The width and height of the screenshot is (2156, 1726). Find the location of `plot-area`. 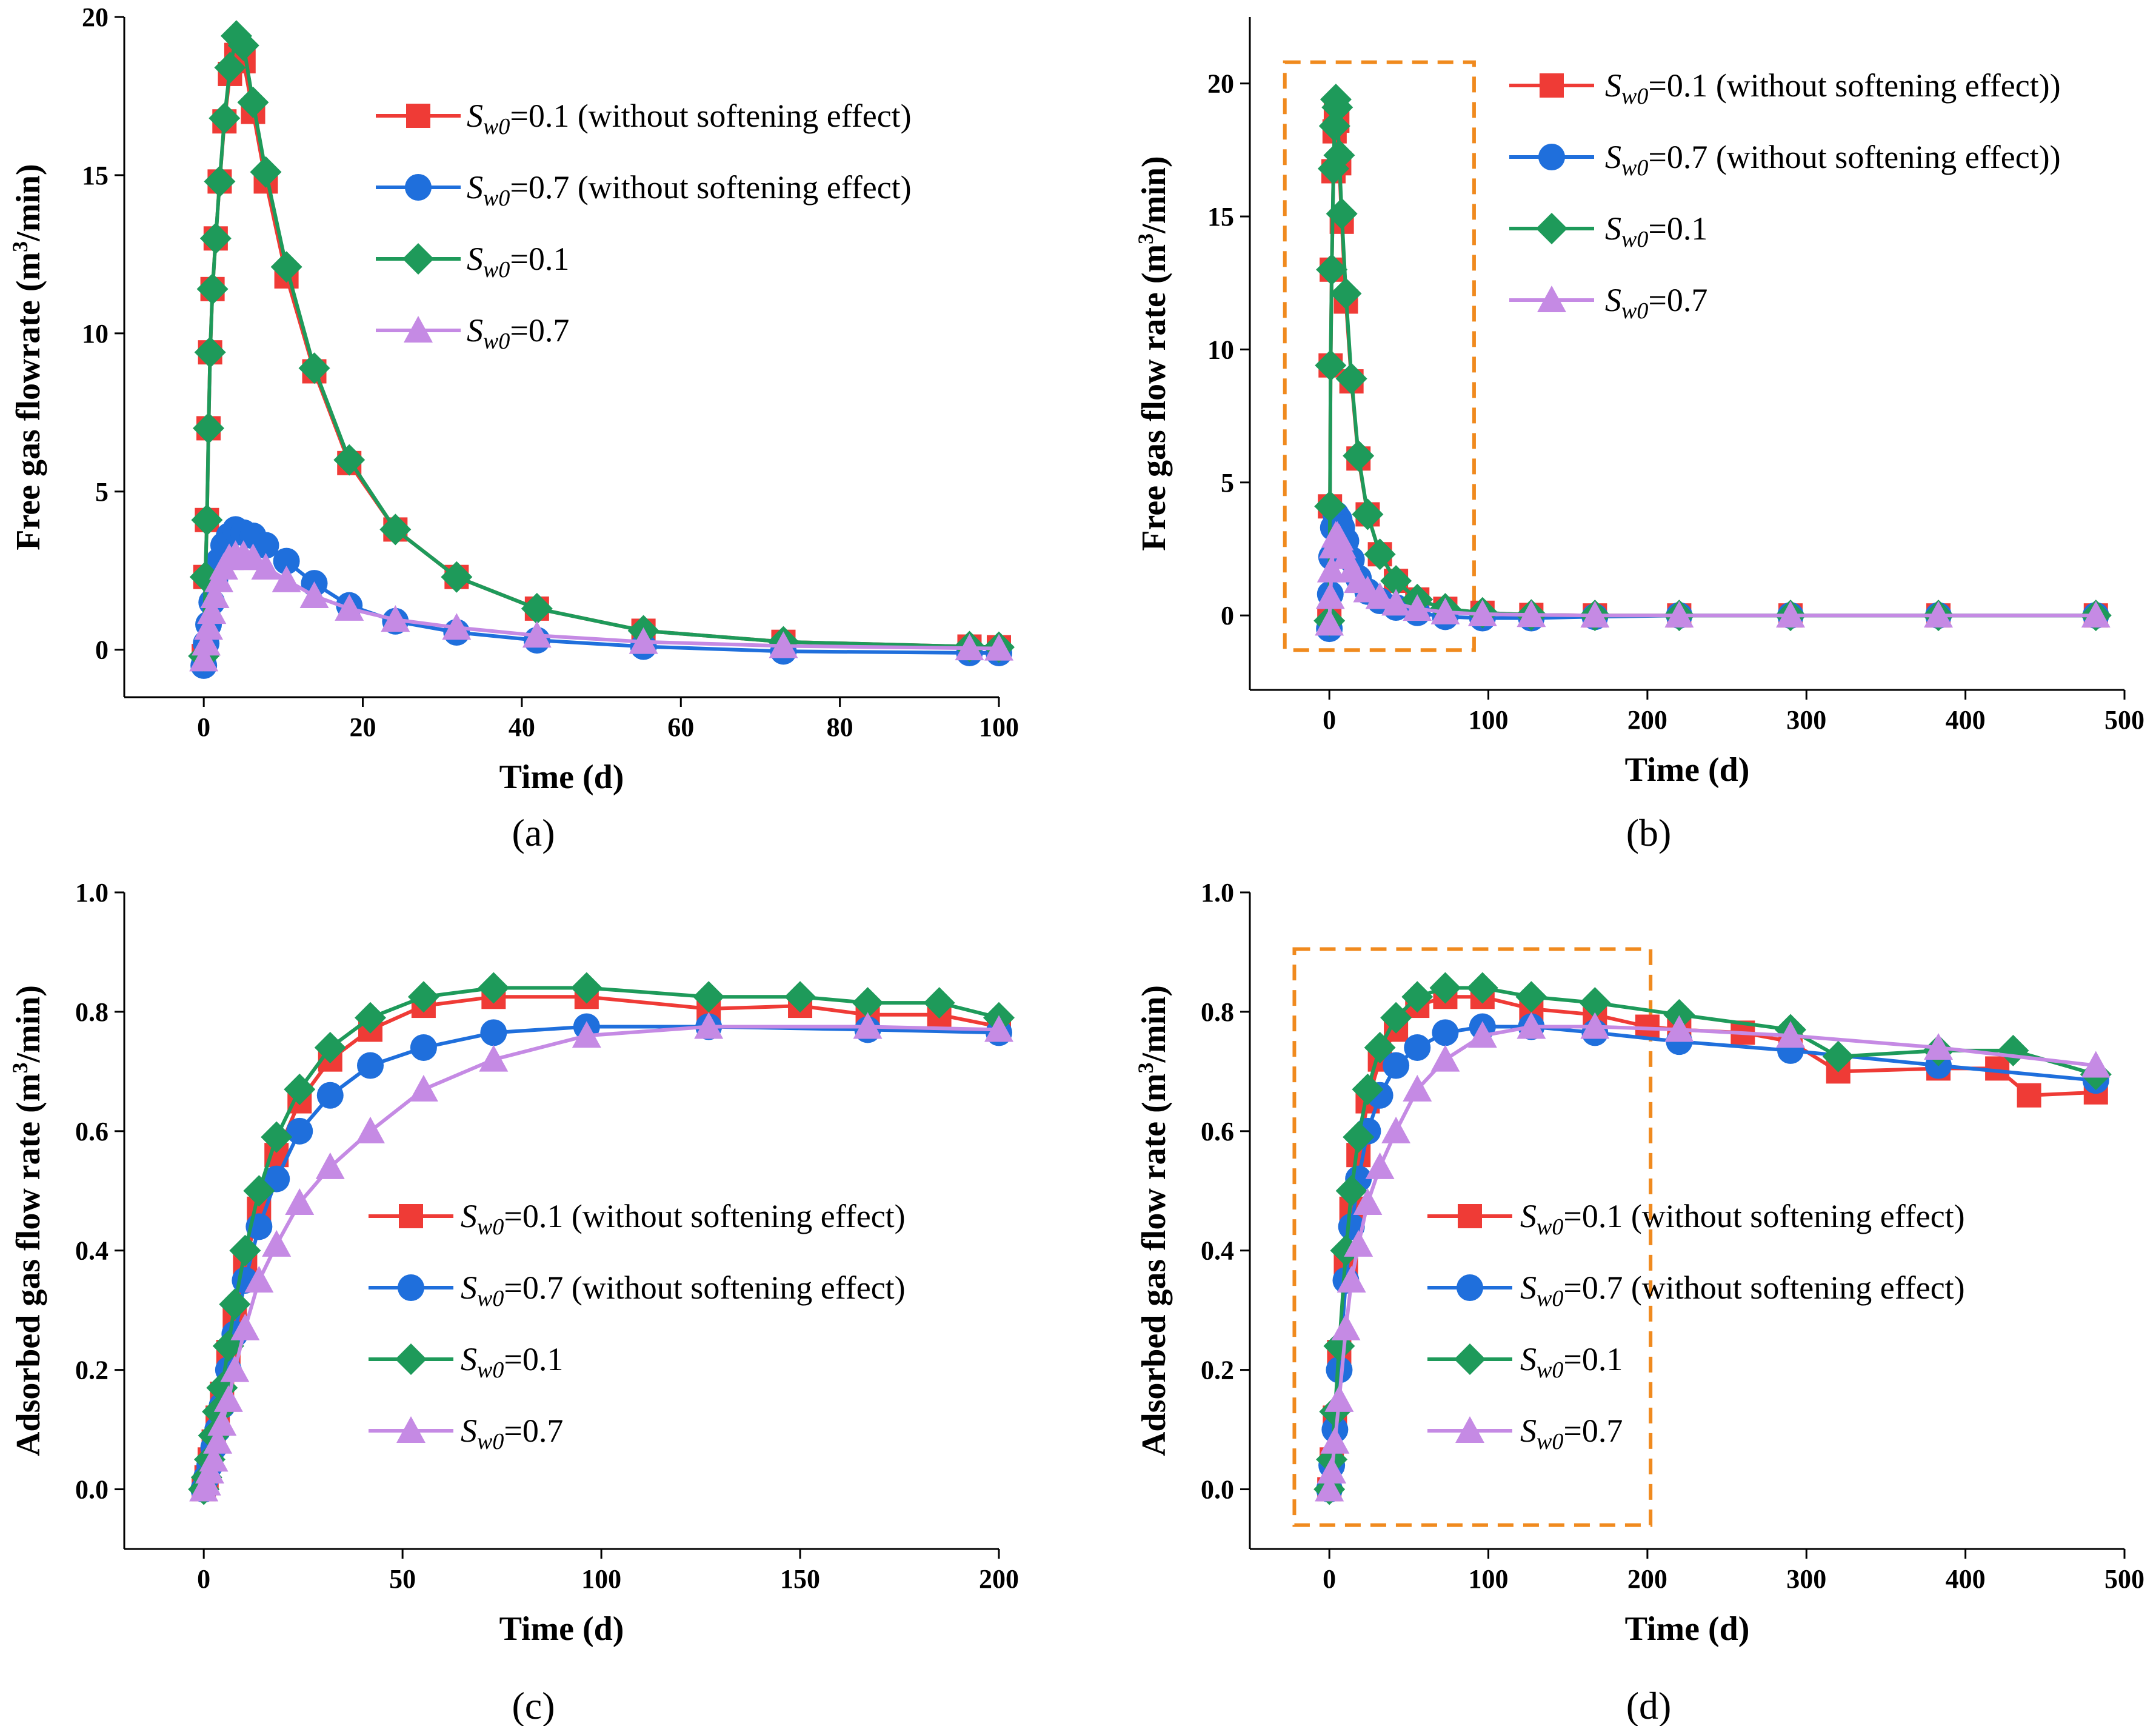

plot-area is located at coordinates (1712, 363).